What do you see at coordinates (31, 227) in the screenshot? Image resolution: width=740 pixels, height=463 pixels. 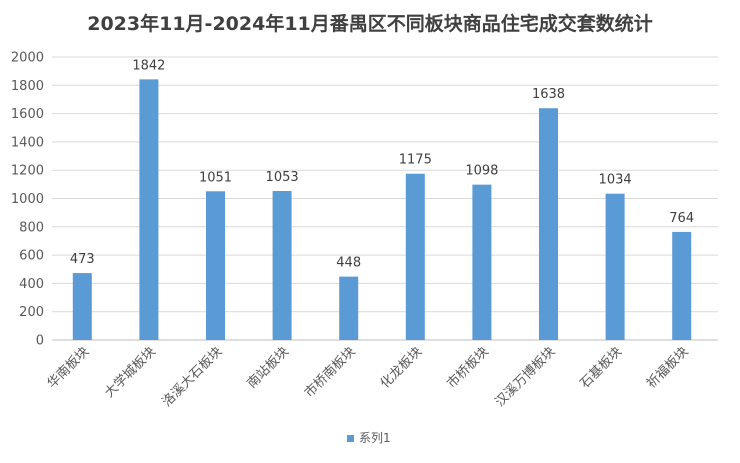 I see `y-tick-label: 800` at bounding box center [31, 227].